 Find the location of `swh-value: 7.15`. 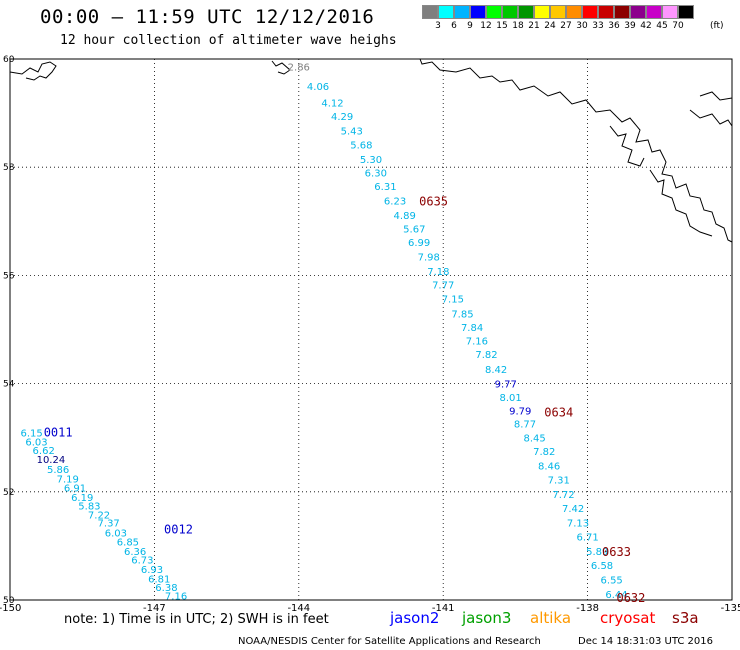

swh-value: 7.15 is located at coordinates (453, 300).